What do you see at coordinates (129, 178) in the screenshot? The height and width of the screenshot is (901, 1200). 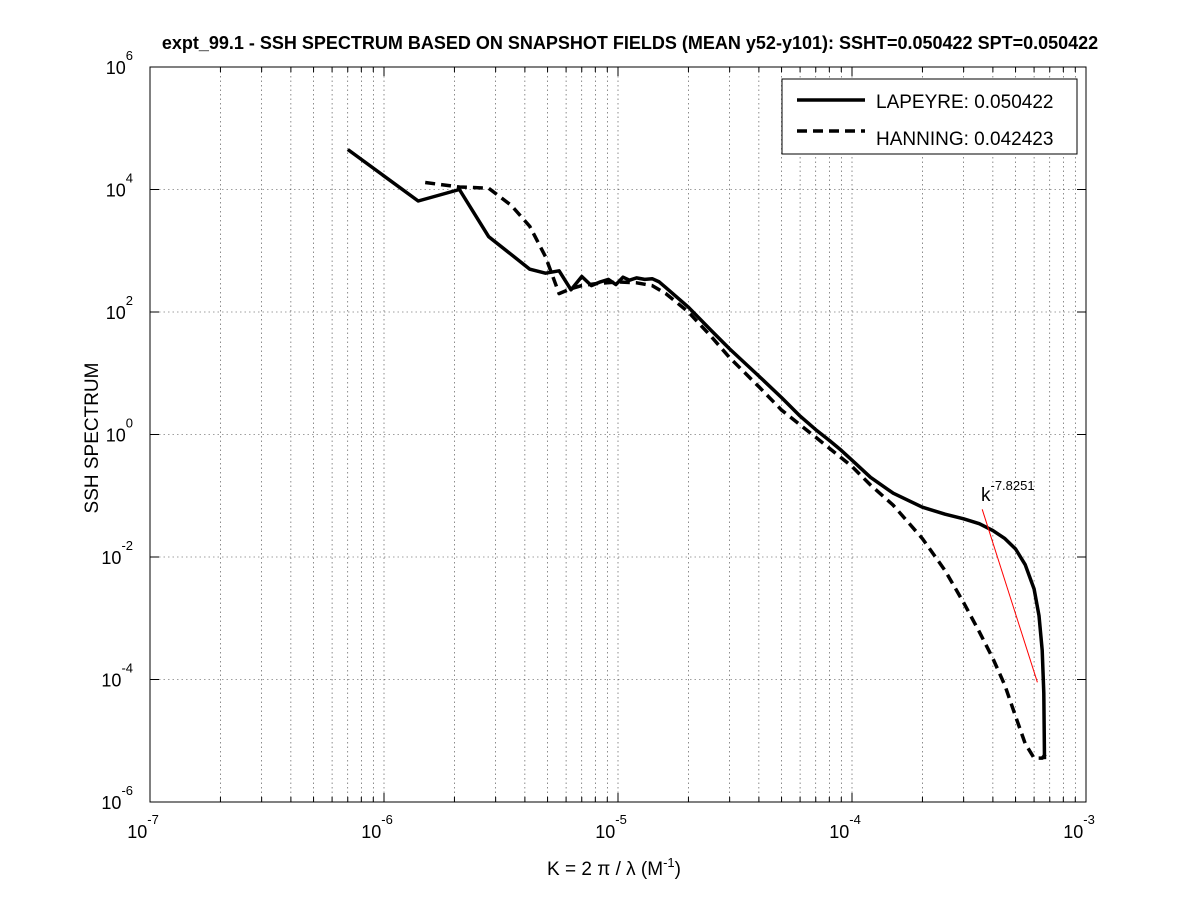 I see `y-tick-exponent: 4` at bounding box center [129, 178].